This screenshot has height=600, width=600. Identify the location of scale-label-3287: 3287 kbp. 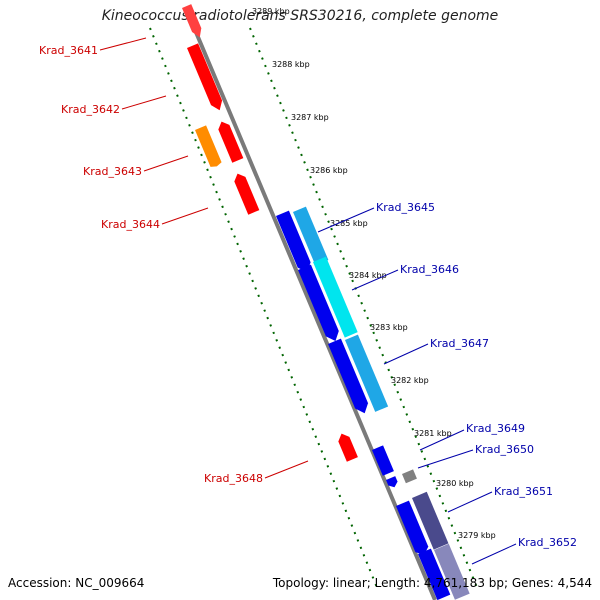
(310, 117).